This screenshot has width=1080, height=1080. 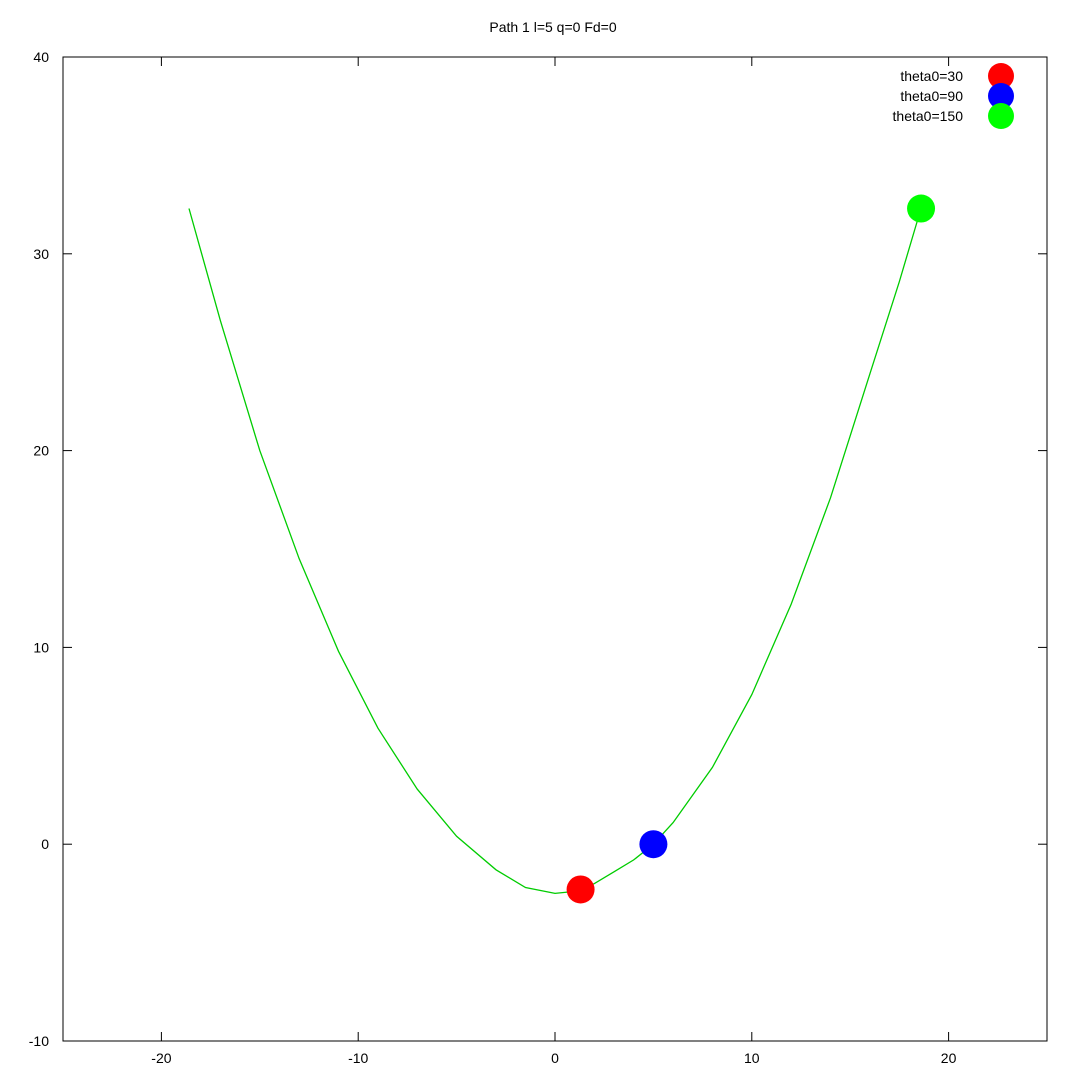 I want to click on legend-label: theta0=150, so click(x=928, y=116).